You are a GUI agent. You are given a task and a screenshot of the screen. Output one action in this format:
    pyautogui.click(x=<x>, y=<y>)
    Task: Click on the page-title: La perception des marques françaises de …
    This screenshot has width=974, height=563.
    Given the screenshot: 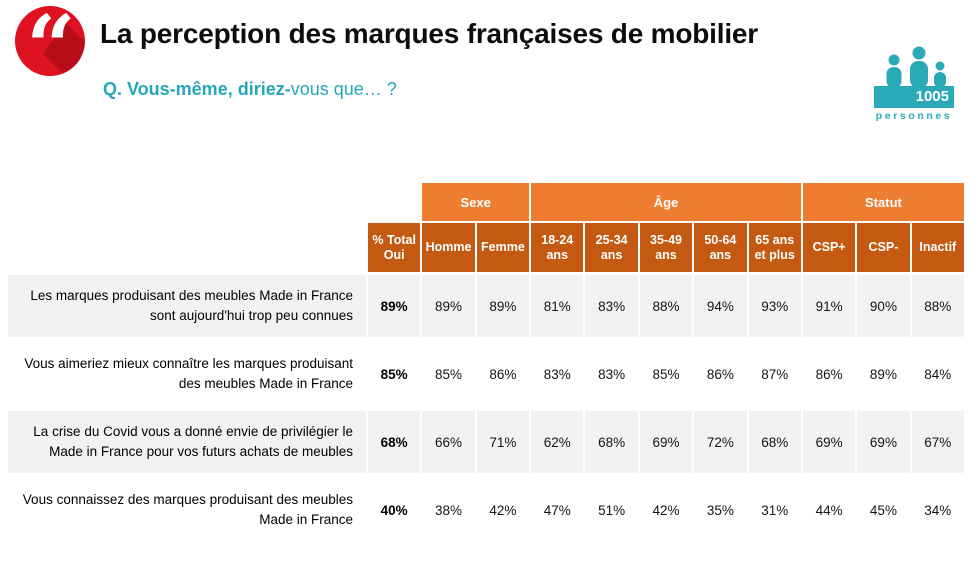 What is the action you would take?
    pyautogui.click(x=429, y=33)
    